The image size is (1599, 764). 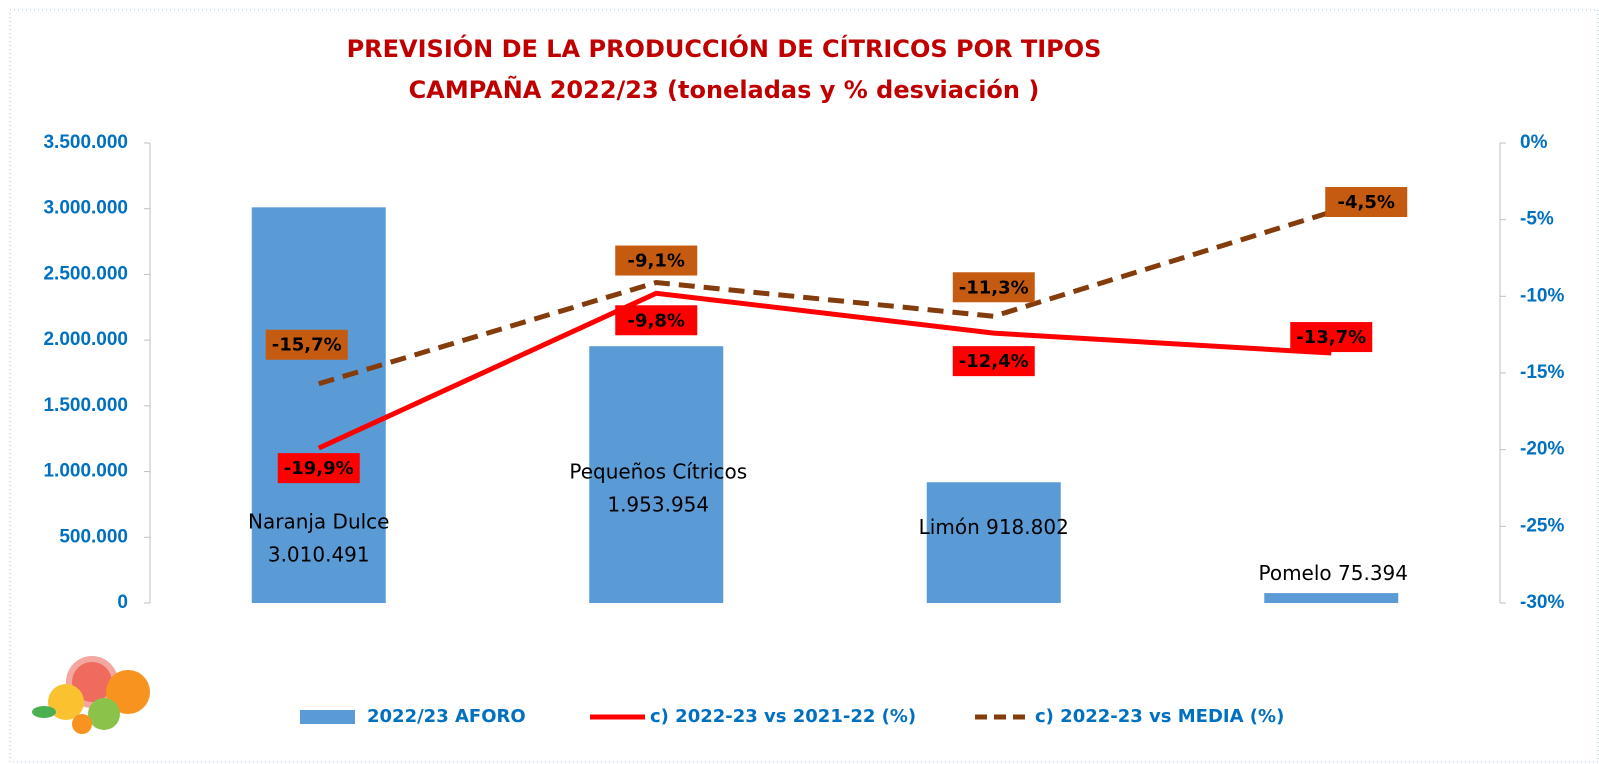 What do you see at coordinates (658, 505) in the screenshot?
I see `bar-value-label: 1.953.954` at bounding box center [658, 505].